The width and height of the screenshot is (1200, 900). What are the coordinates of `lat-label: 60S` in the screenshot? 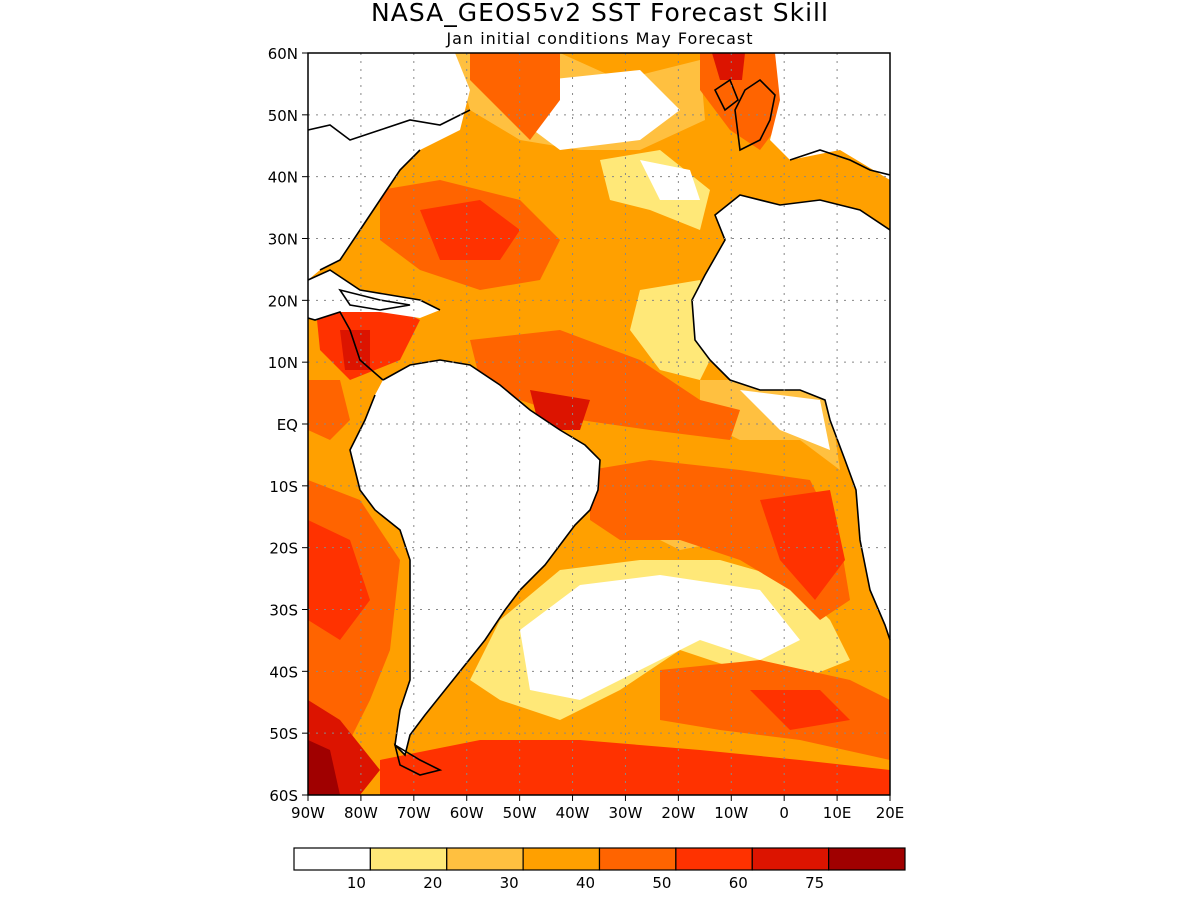 It's located at (283, 796).